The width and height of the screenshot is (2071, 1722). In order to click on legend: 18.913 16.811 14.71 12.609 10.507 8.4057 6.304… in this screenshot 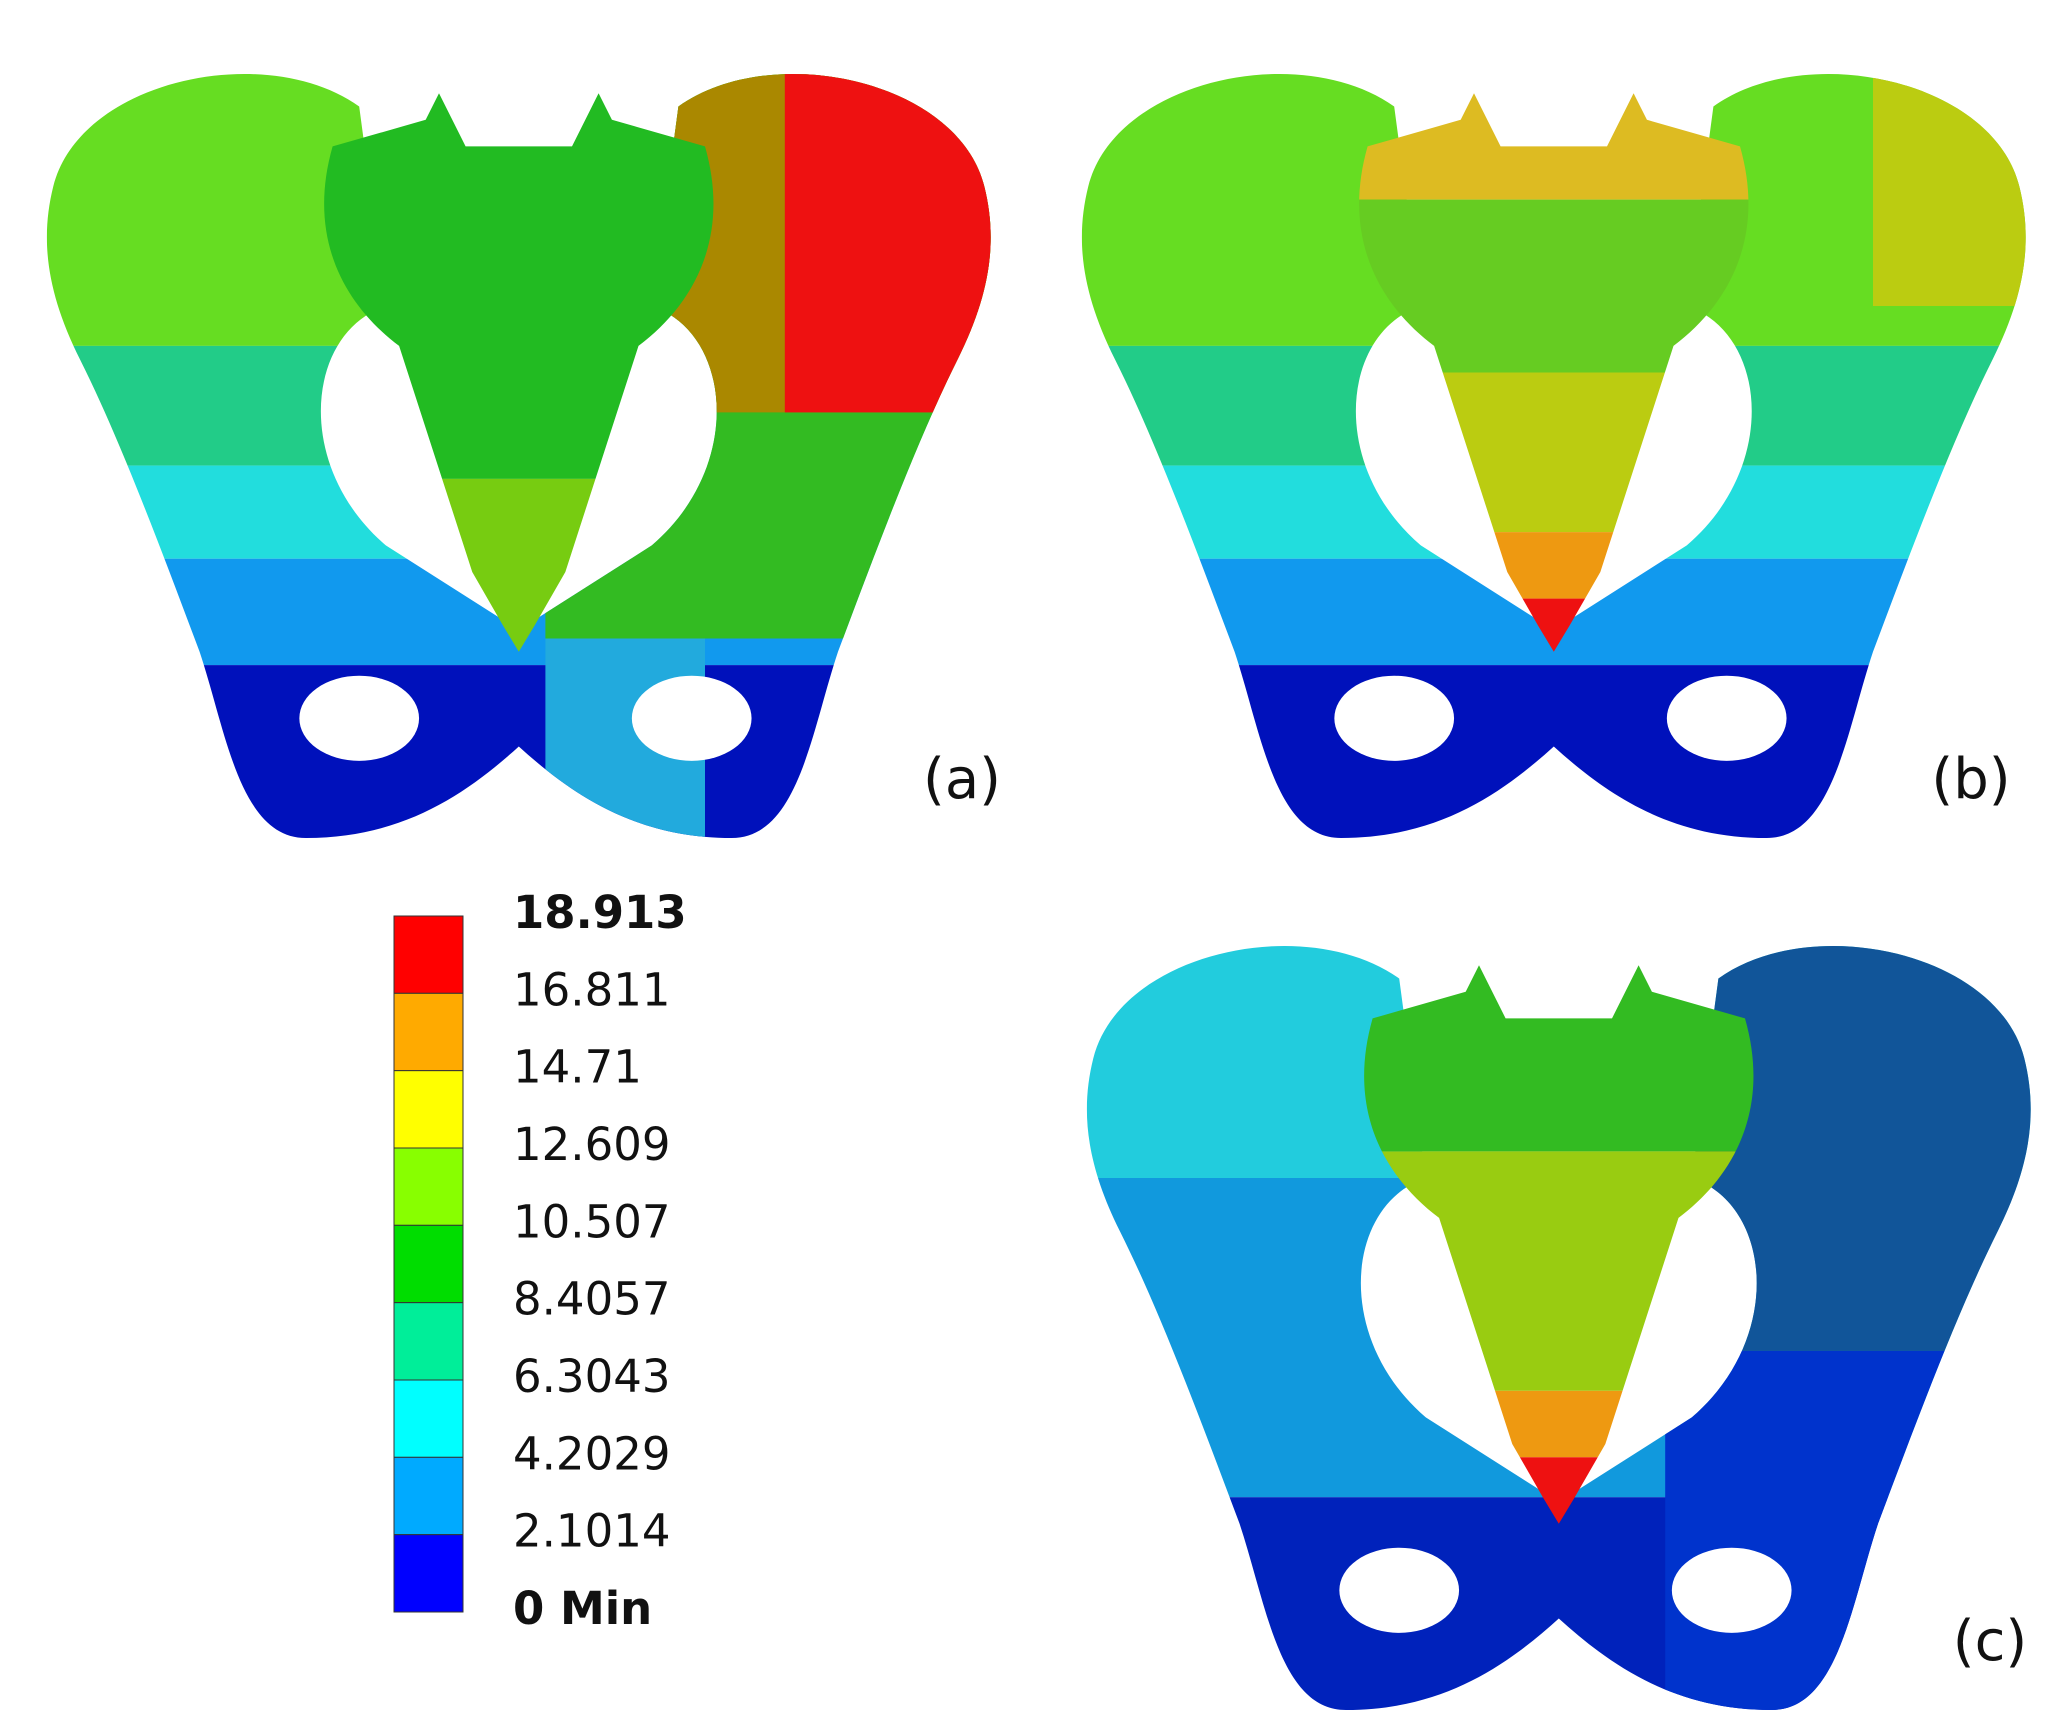, I will do `click(540, 1260)`.